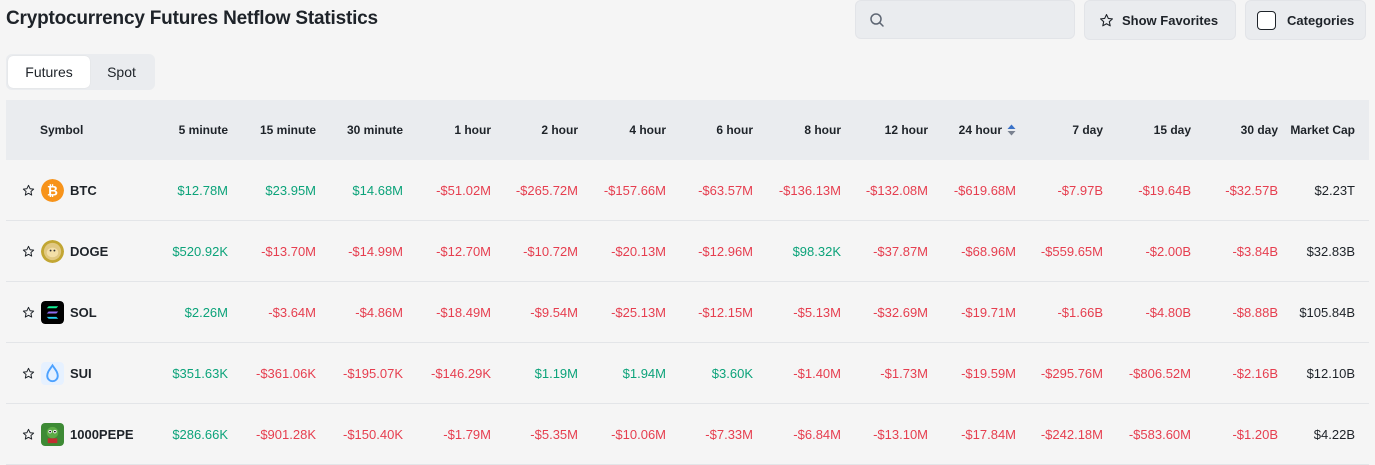 This screenshot has width=1375, height=465. I want to click on column-header-market-cap: Market Cap, so click(1322, 130).